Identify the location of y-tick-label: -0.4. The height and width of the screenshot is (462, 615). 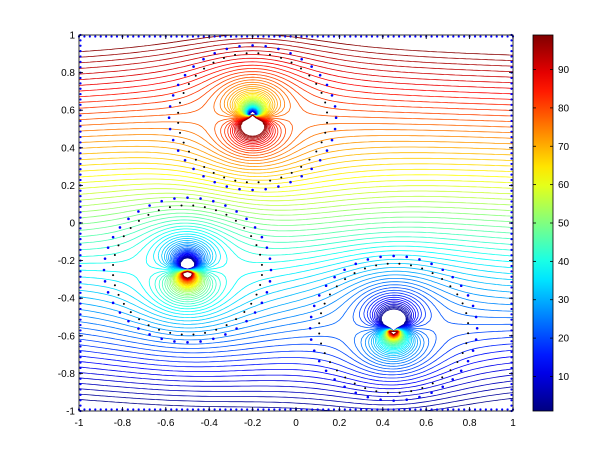
(67, 299).